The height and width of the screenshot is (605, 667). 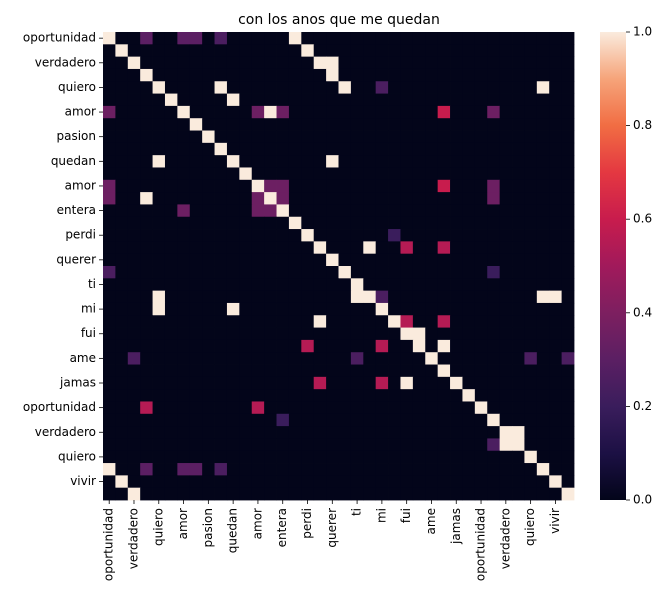 I want to click on y-tick-label: oportunidad, so click(x=59, y=407).